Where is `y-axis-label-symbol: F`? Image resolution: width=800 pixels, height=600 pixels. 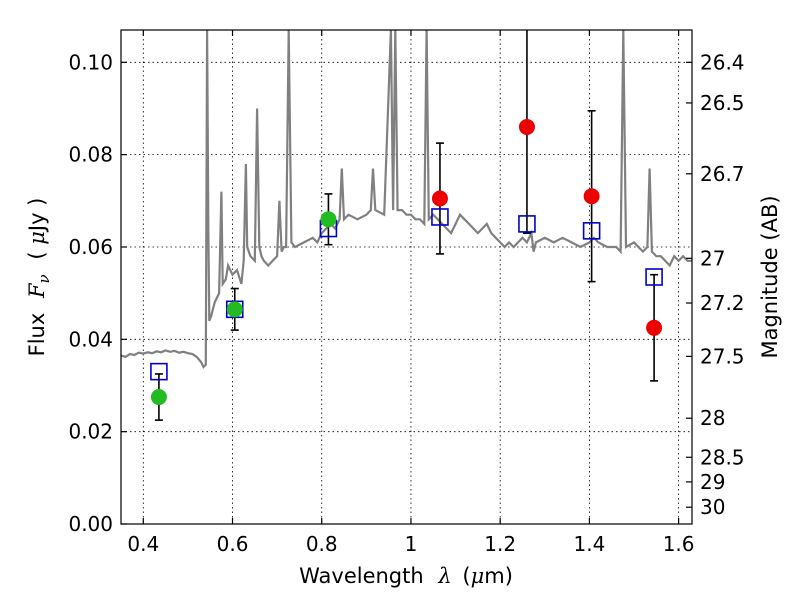 y-axis-label-symbol: F is located at coordinates (37, 290).